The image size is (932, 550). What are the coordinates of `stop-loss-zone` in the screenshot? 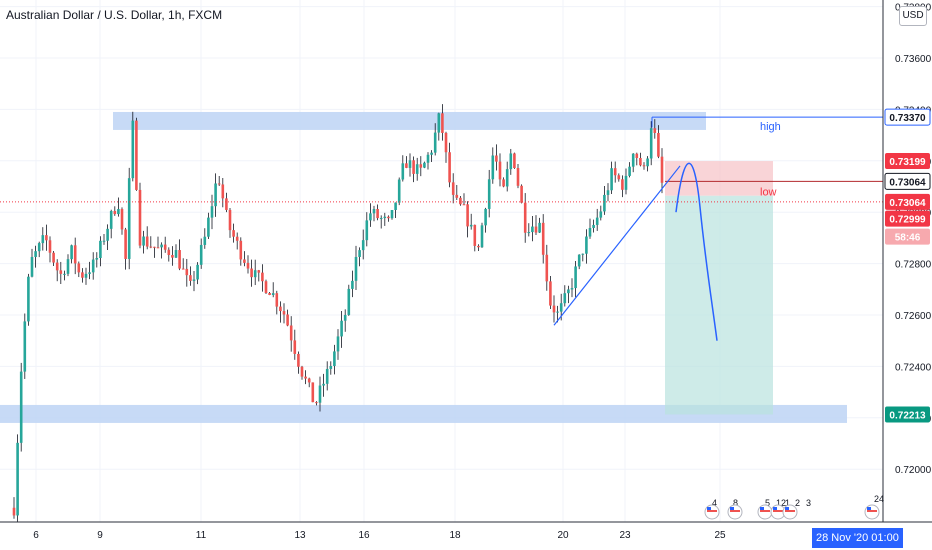 It's located at (719, 178).